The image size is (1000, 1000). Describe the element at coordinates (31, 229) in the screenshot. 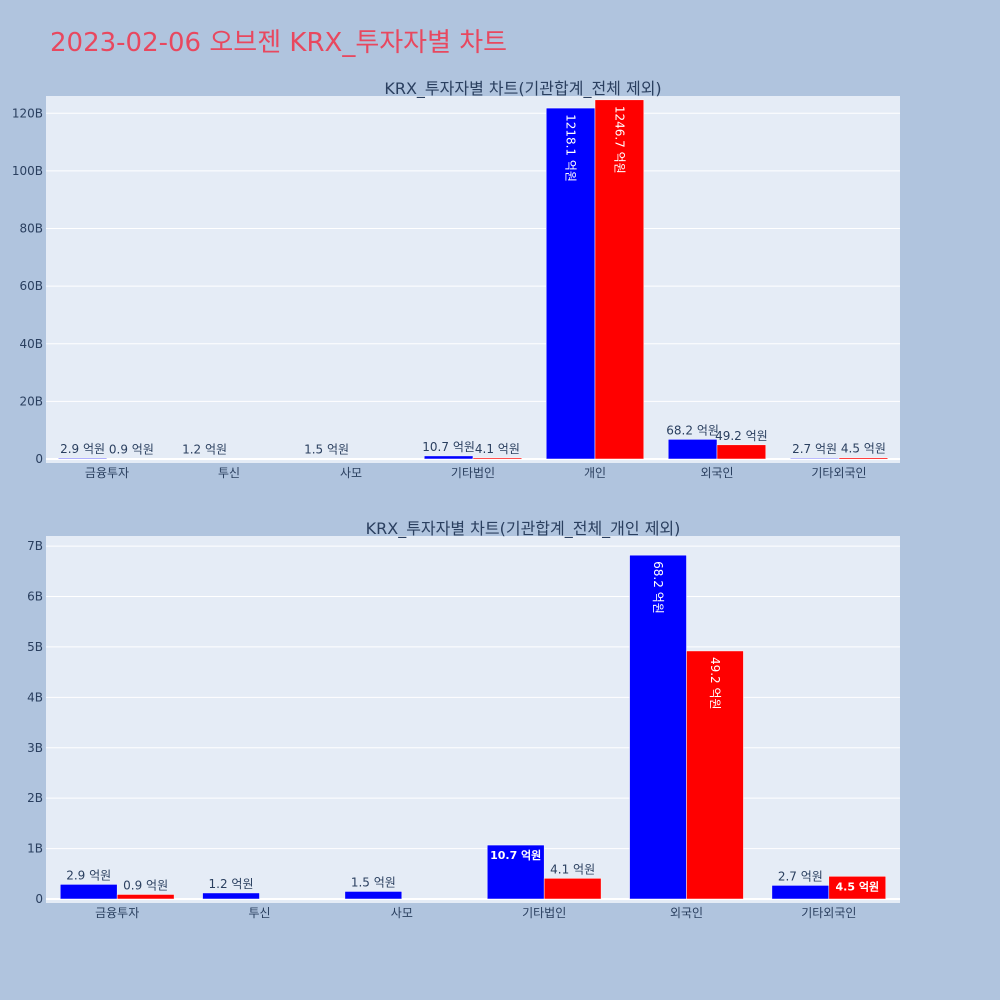

I see `y-tick-label: 80B` at that location.